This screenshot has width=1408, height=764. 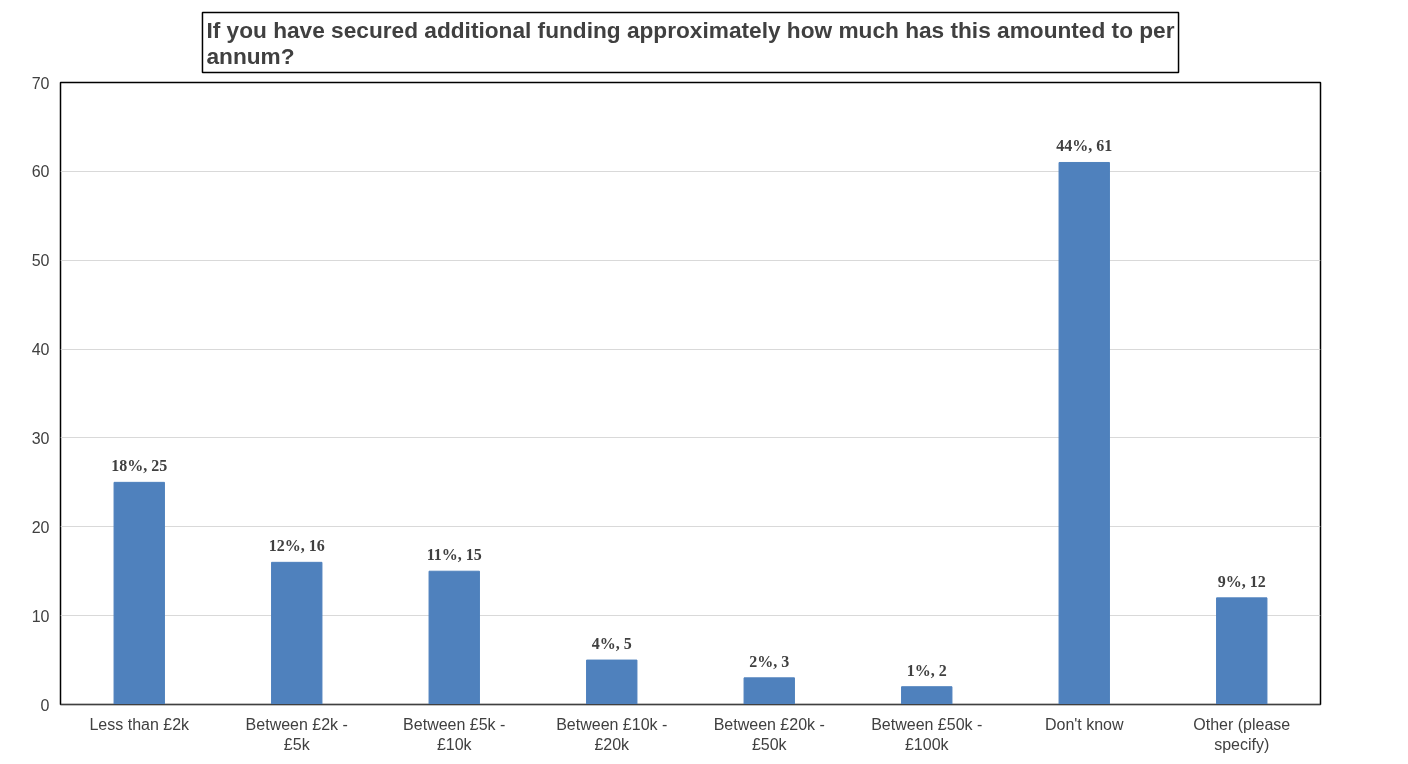 I want to click on data-label: 44%, 61, so click(x=1084, y=146).